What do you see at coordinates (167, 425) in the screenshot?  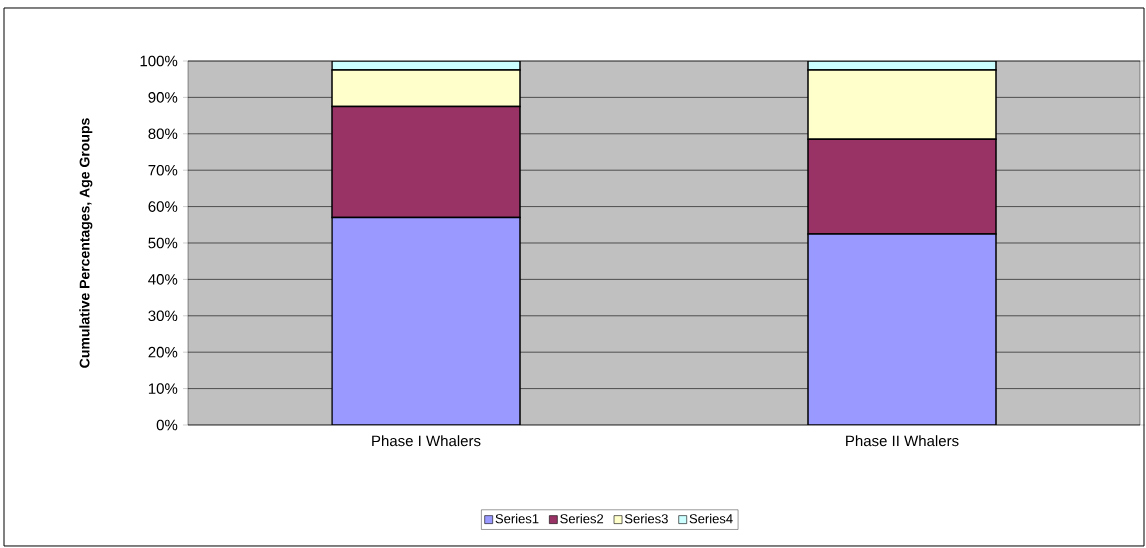 I see `y-tick-label: 0%` at bounding box center [167, 425].